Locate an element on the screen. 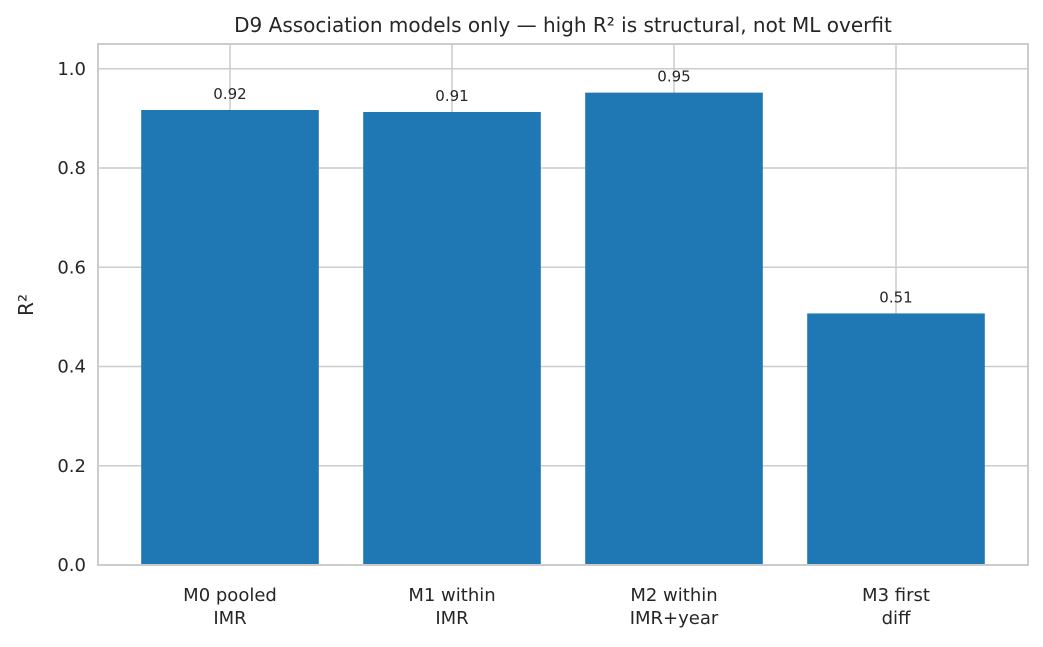 This screenshot has height=647, width=1043. y-tick-label: 0.2 is located at coordinates (71, 466).